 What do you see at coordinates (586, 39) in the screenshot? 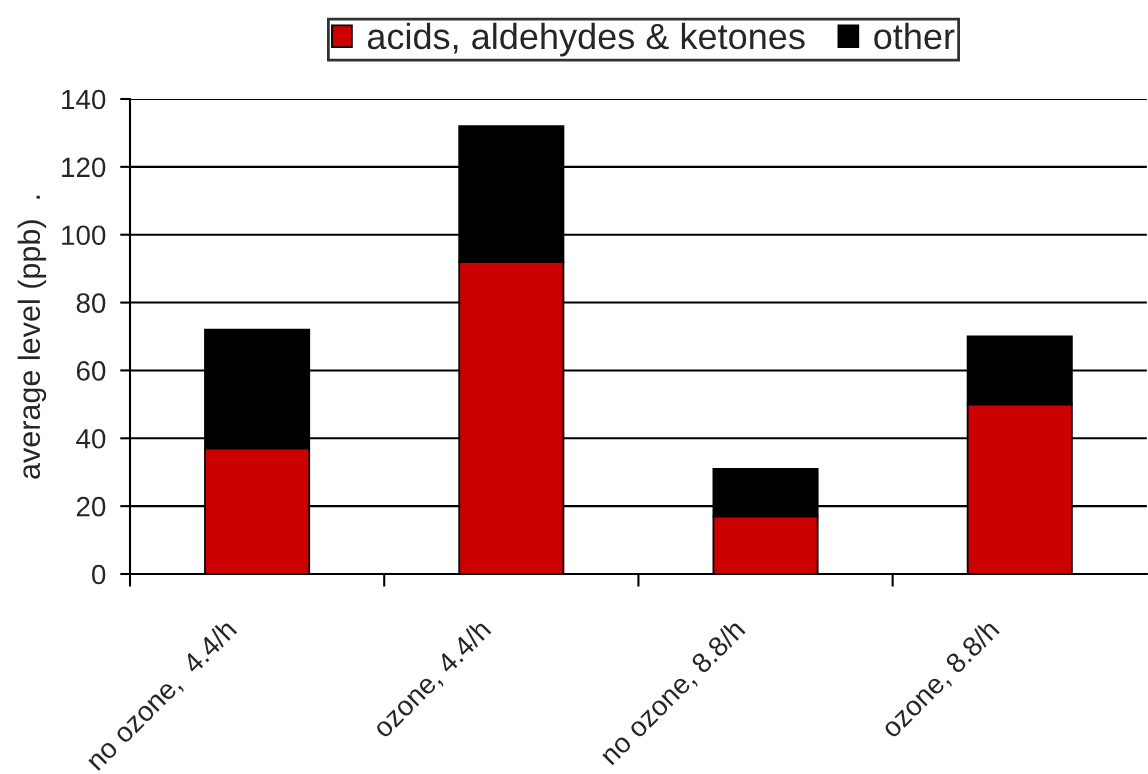
I see `legend-label: acids, aldehydes & ketones` at bounding box center [586, 39].